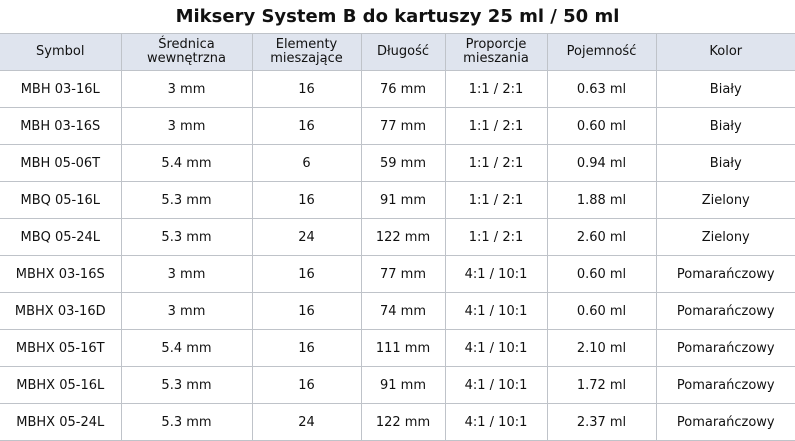  Describe the element at coordinates (61, 422) in the screenshot. I see `table-cell: MBHX 05-24L` at that location.